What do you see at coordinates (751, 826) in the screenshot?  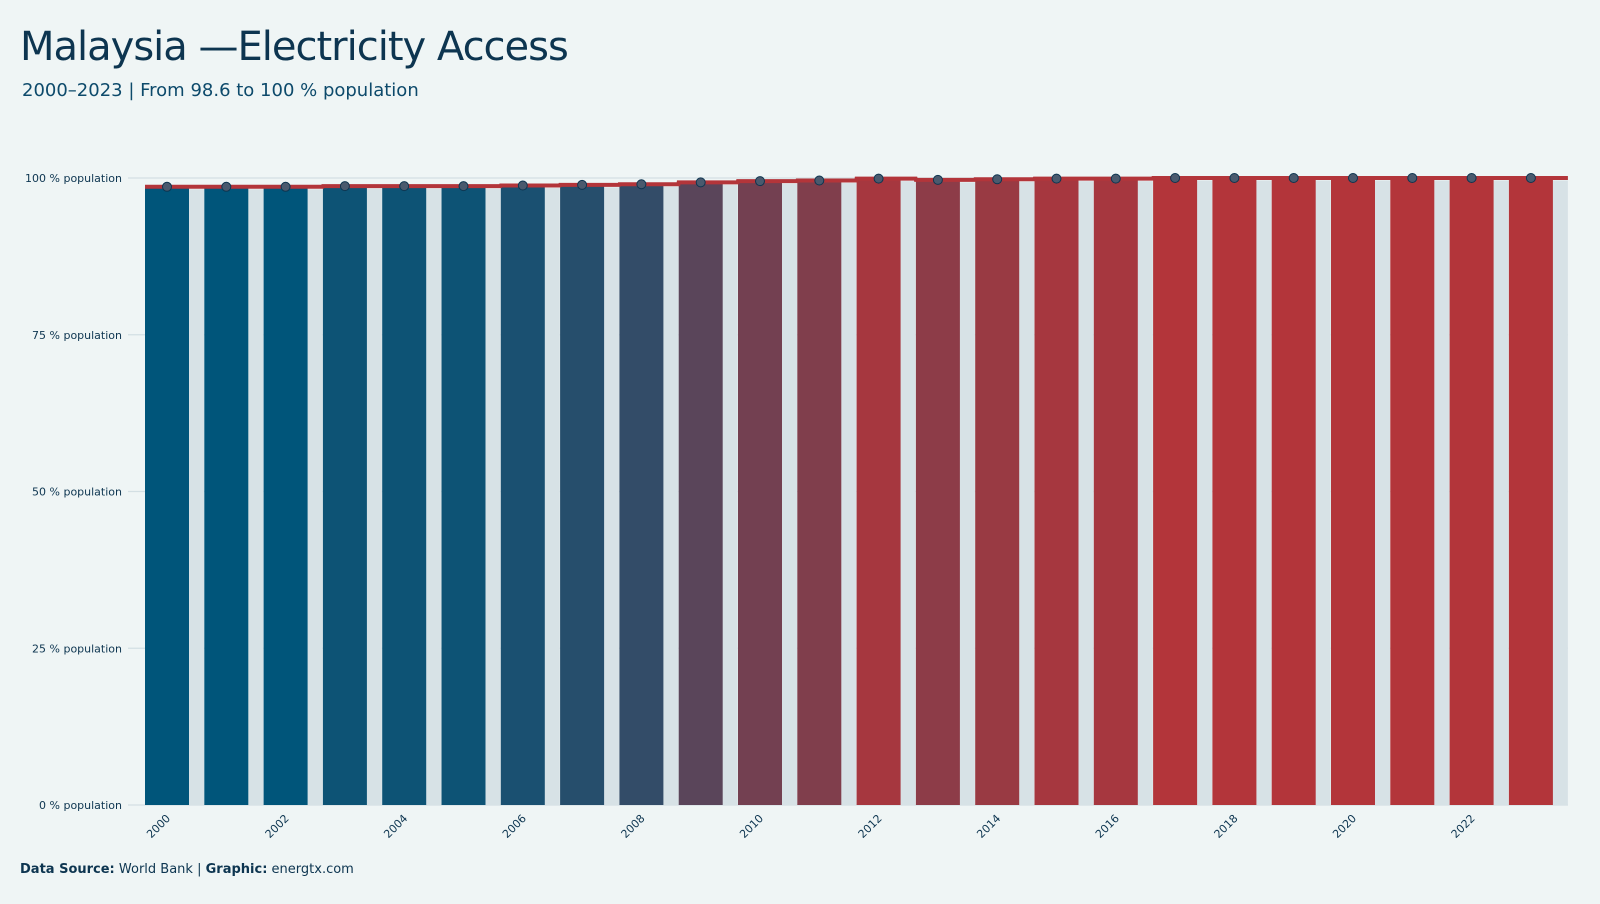 I see `x-tick-label: 2010` at bounding box center [751, 826].